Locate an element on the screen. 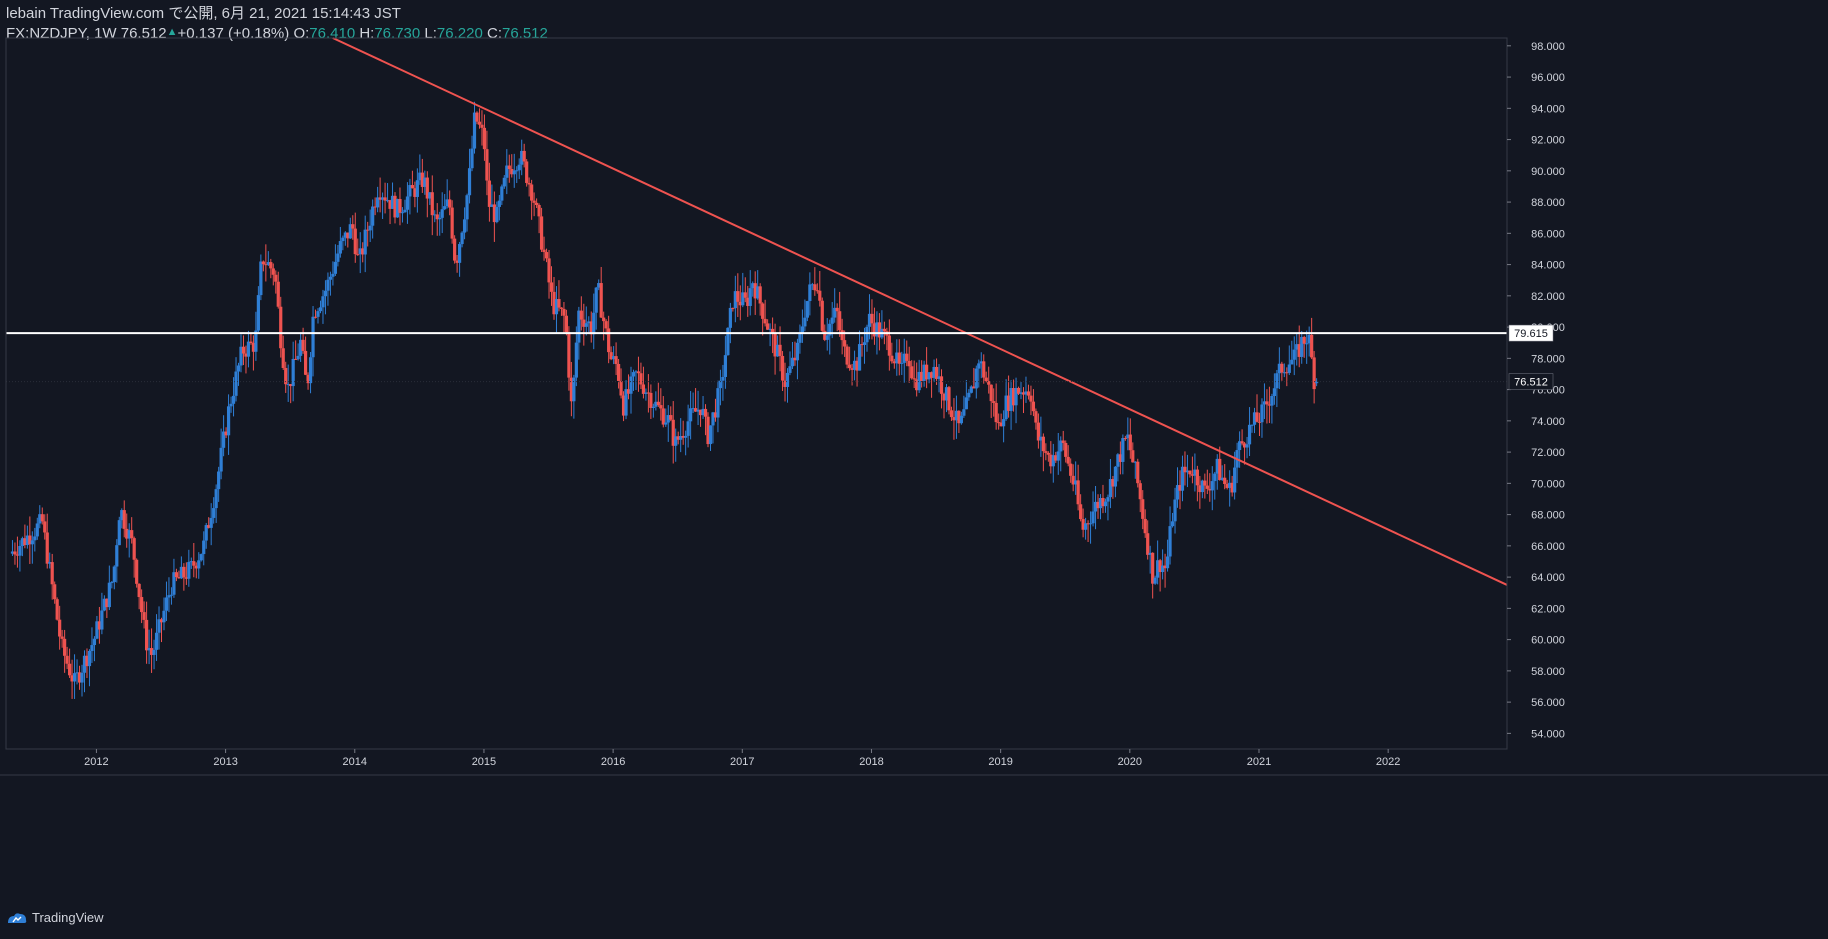 The height and width of the screenshot is (939, 1828). last-price-label-text: 76.512 is located at coordinates (1531, 383).